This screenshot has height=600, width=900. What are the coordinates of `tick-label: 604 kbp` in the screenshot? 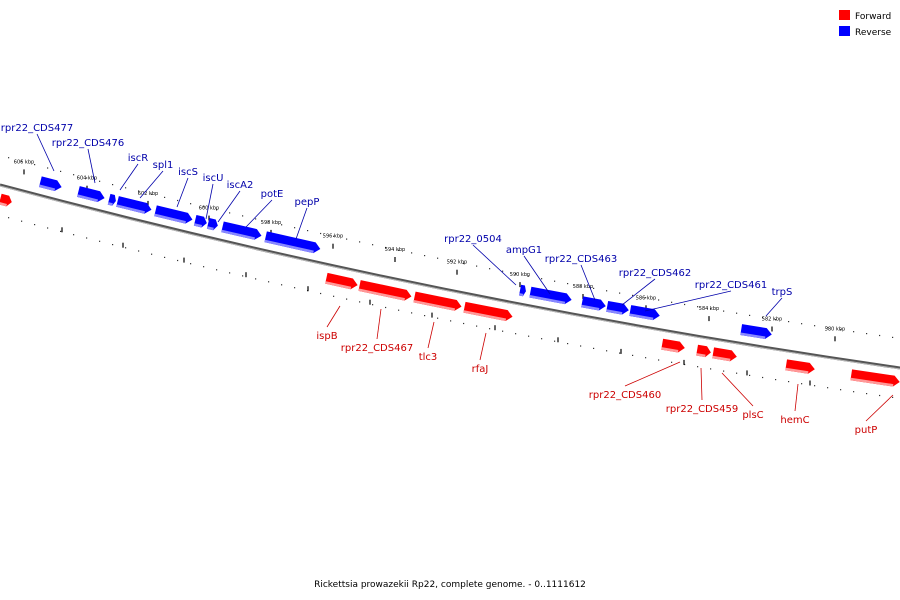 It's located at (87, 179).